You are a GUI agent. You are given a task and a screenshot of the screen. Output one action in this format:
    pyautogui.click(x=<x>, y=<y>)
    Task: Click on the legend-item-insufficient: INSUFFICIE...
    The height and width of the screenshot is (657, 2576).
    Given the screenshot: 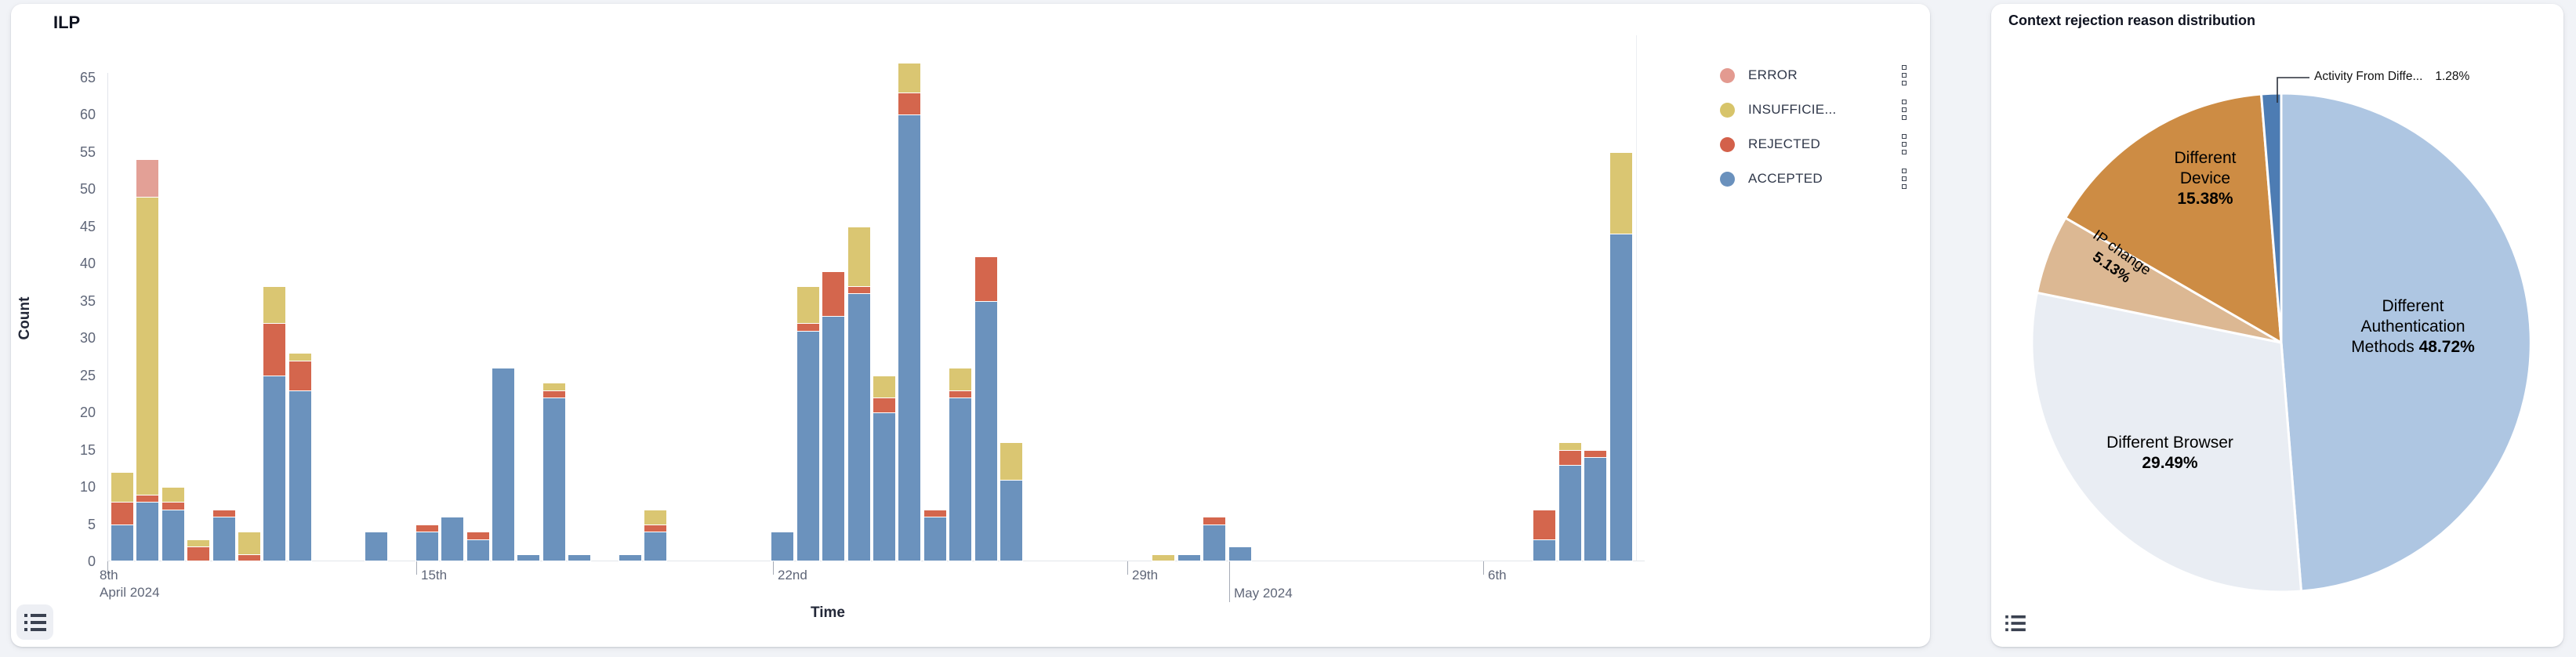 What is the action you would take?
    pyautogui.click(x=1814, y=110)
    